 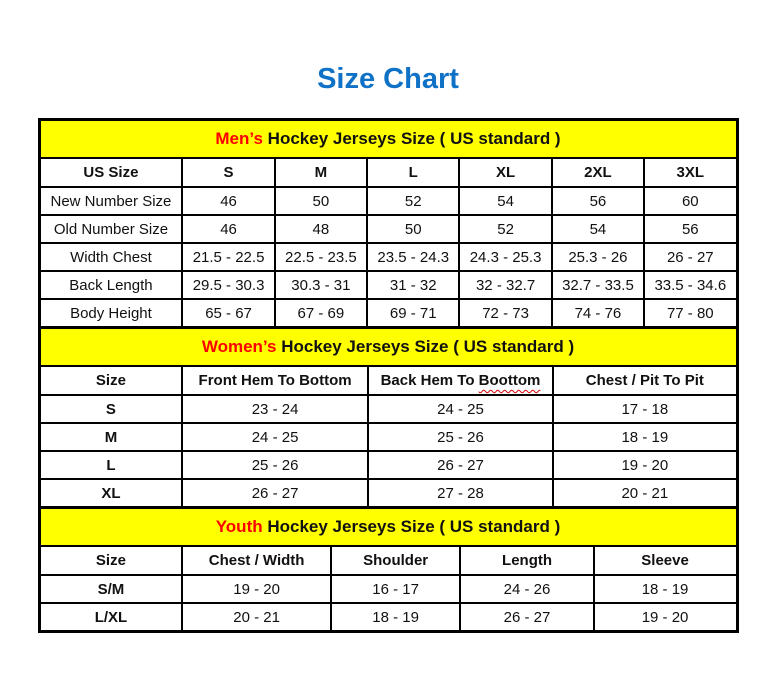 What do you see at coordinates (505, 285) in the screenshot?
I see `size-value-cell: 32 - 32.7` at bounding box center [505, 285].